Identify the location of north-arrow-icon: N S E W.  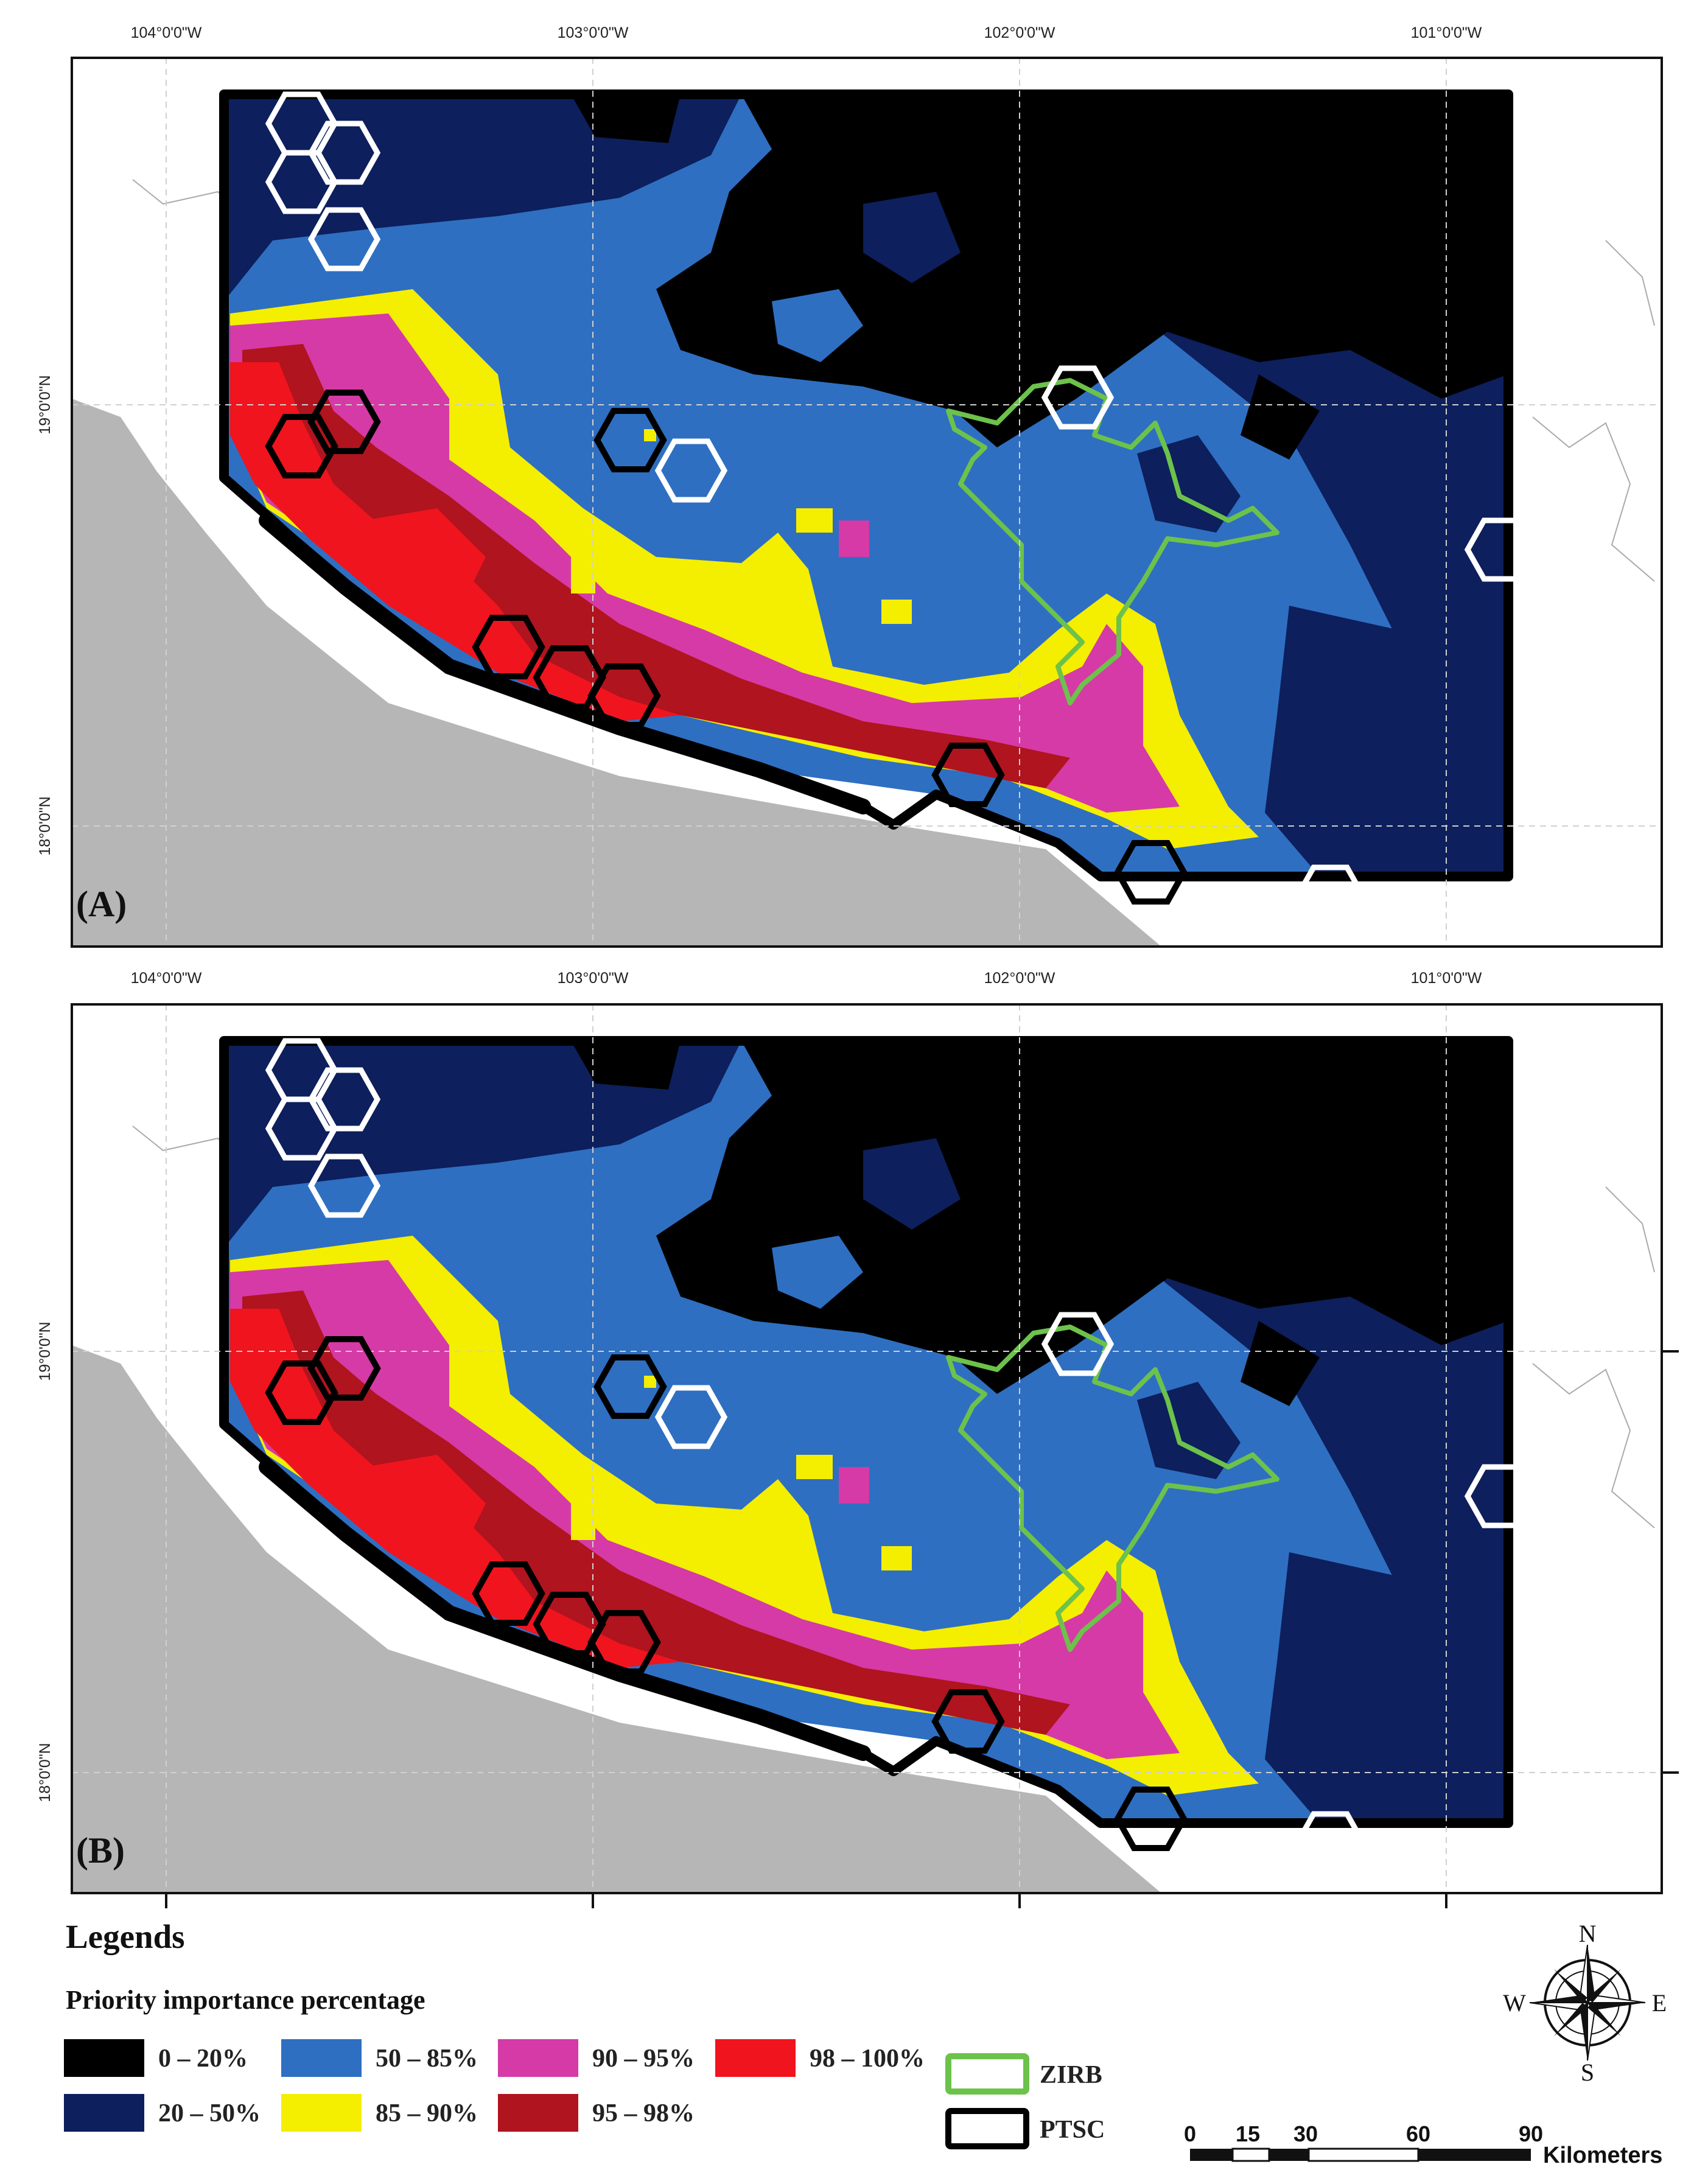
(1585, 2003).